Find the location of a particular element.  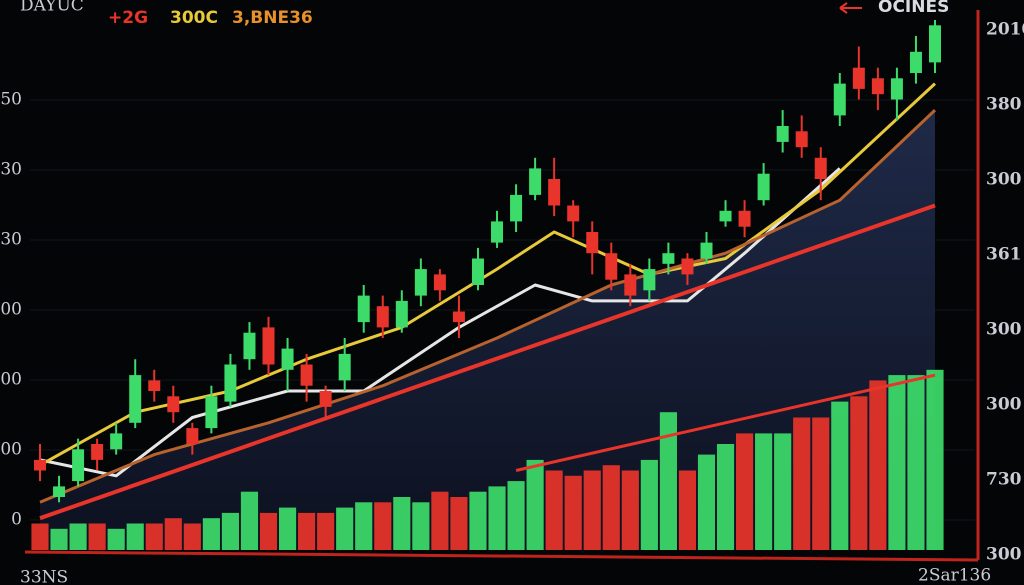

right-label: 2010 is located at coordinates (1005, 30).